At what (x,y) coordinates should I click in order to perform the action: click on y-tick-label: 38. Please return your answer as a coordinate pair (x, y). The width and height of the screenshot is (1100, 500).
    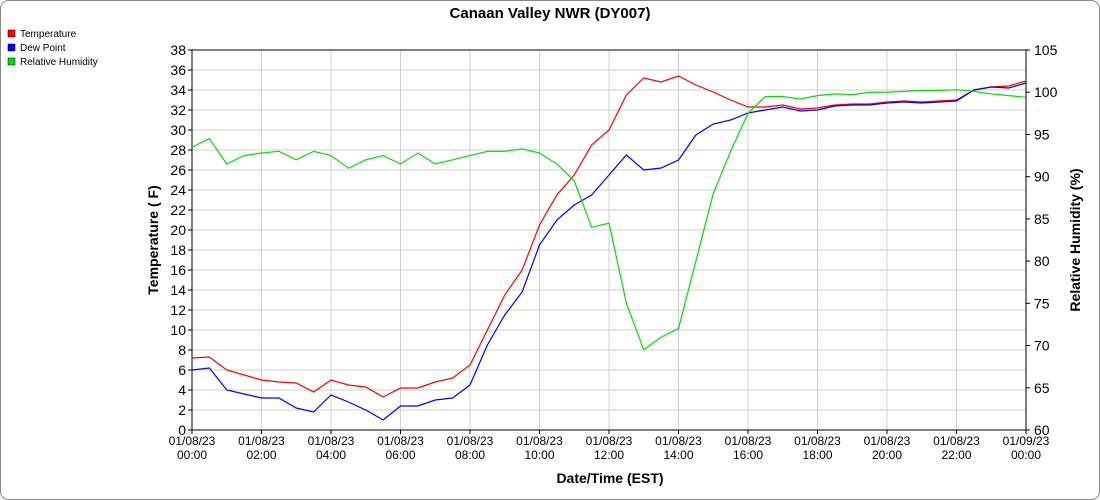
    Looking at the image, I should click on (178, 50).